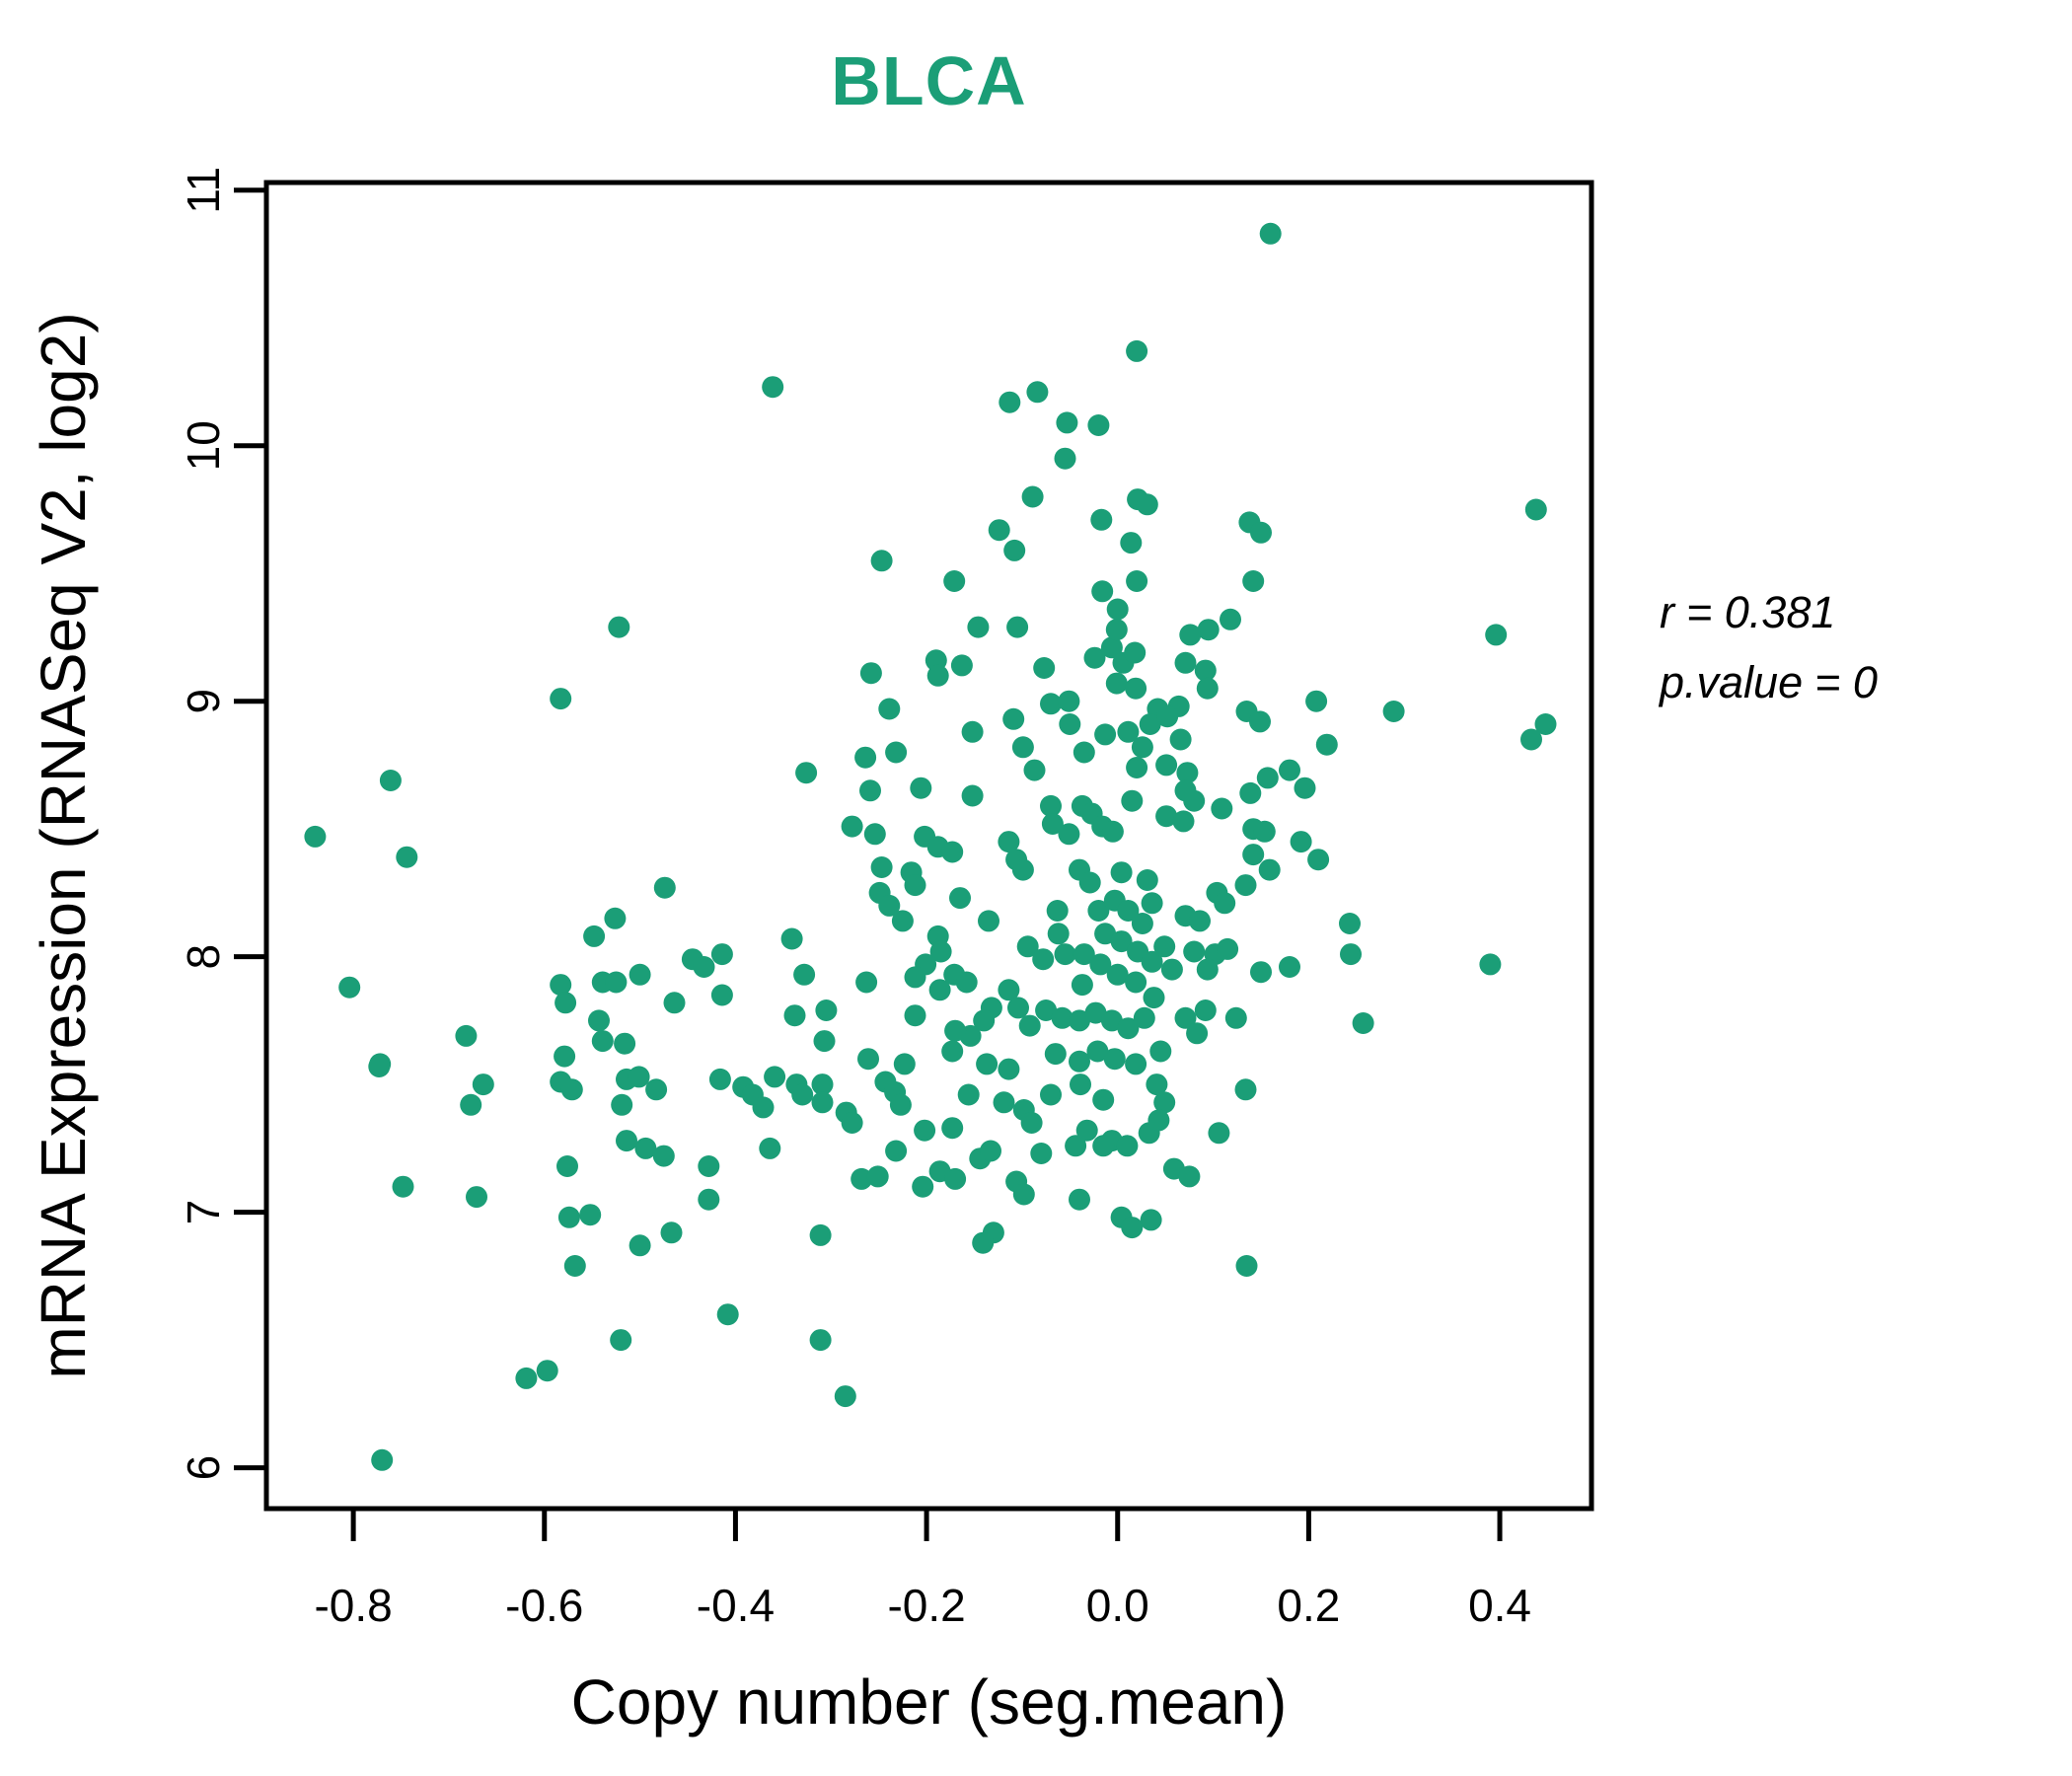 The image size is (2072, 1776). Describe the element at coordinates (929, 80) in the screenshot. I see `chart-title: BLCA` at that location.